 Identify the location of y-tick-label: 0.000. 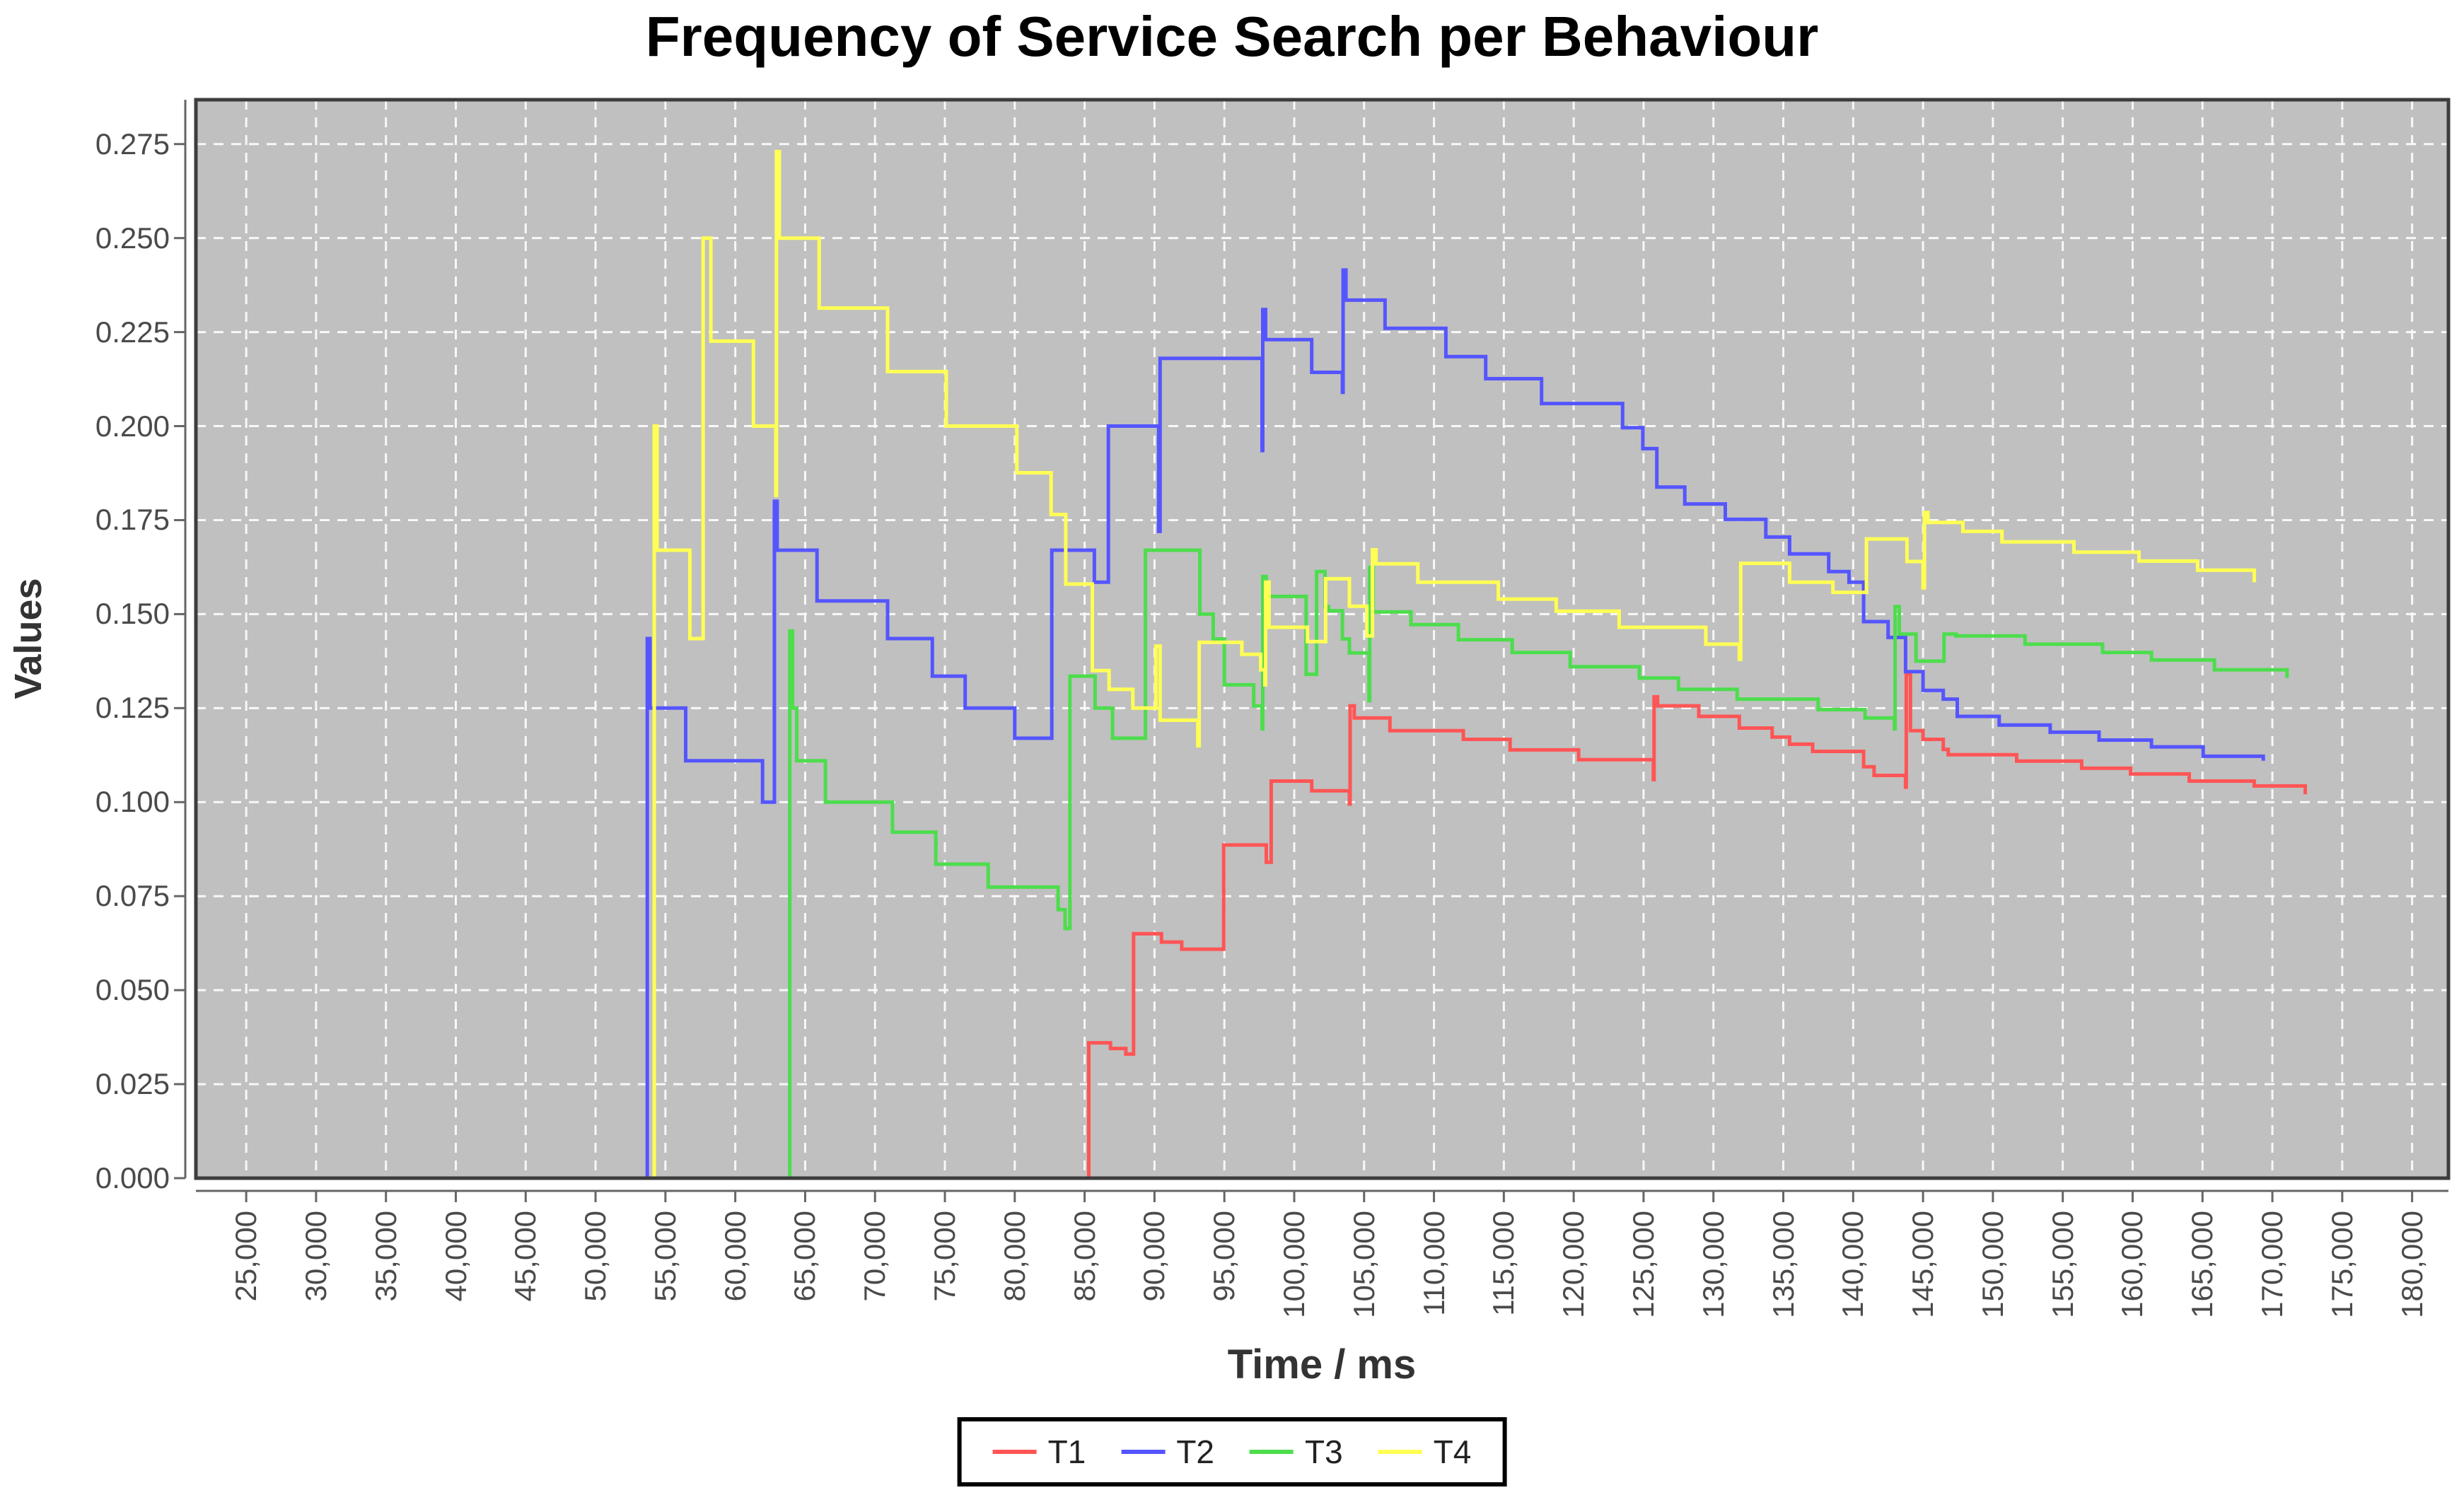
(132, 1177).